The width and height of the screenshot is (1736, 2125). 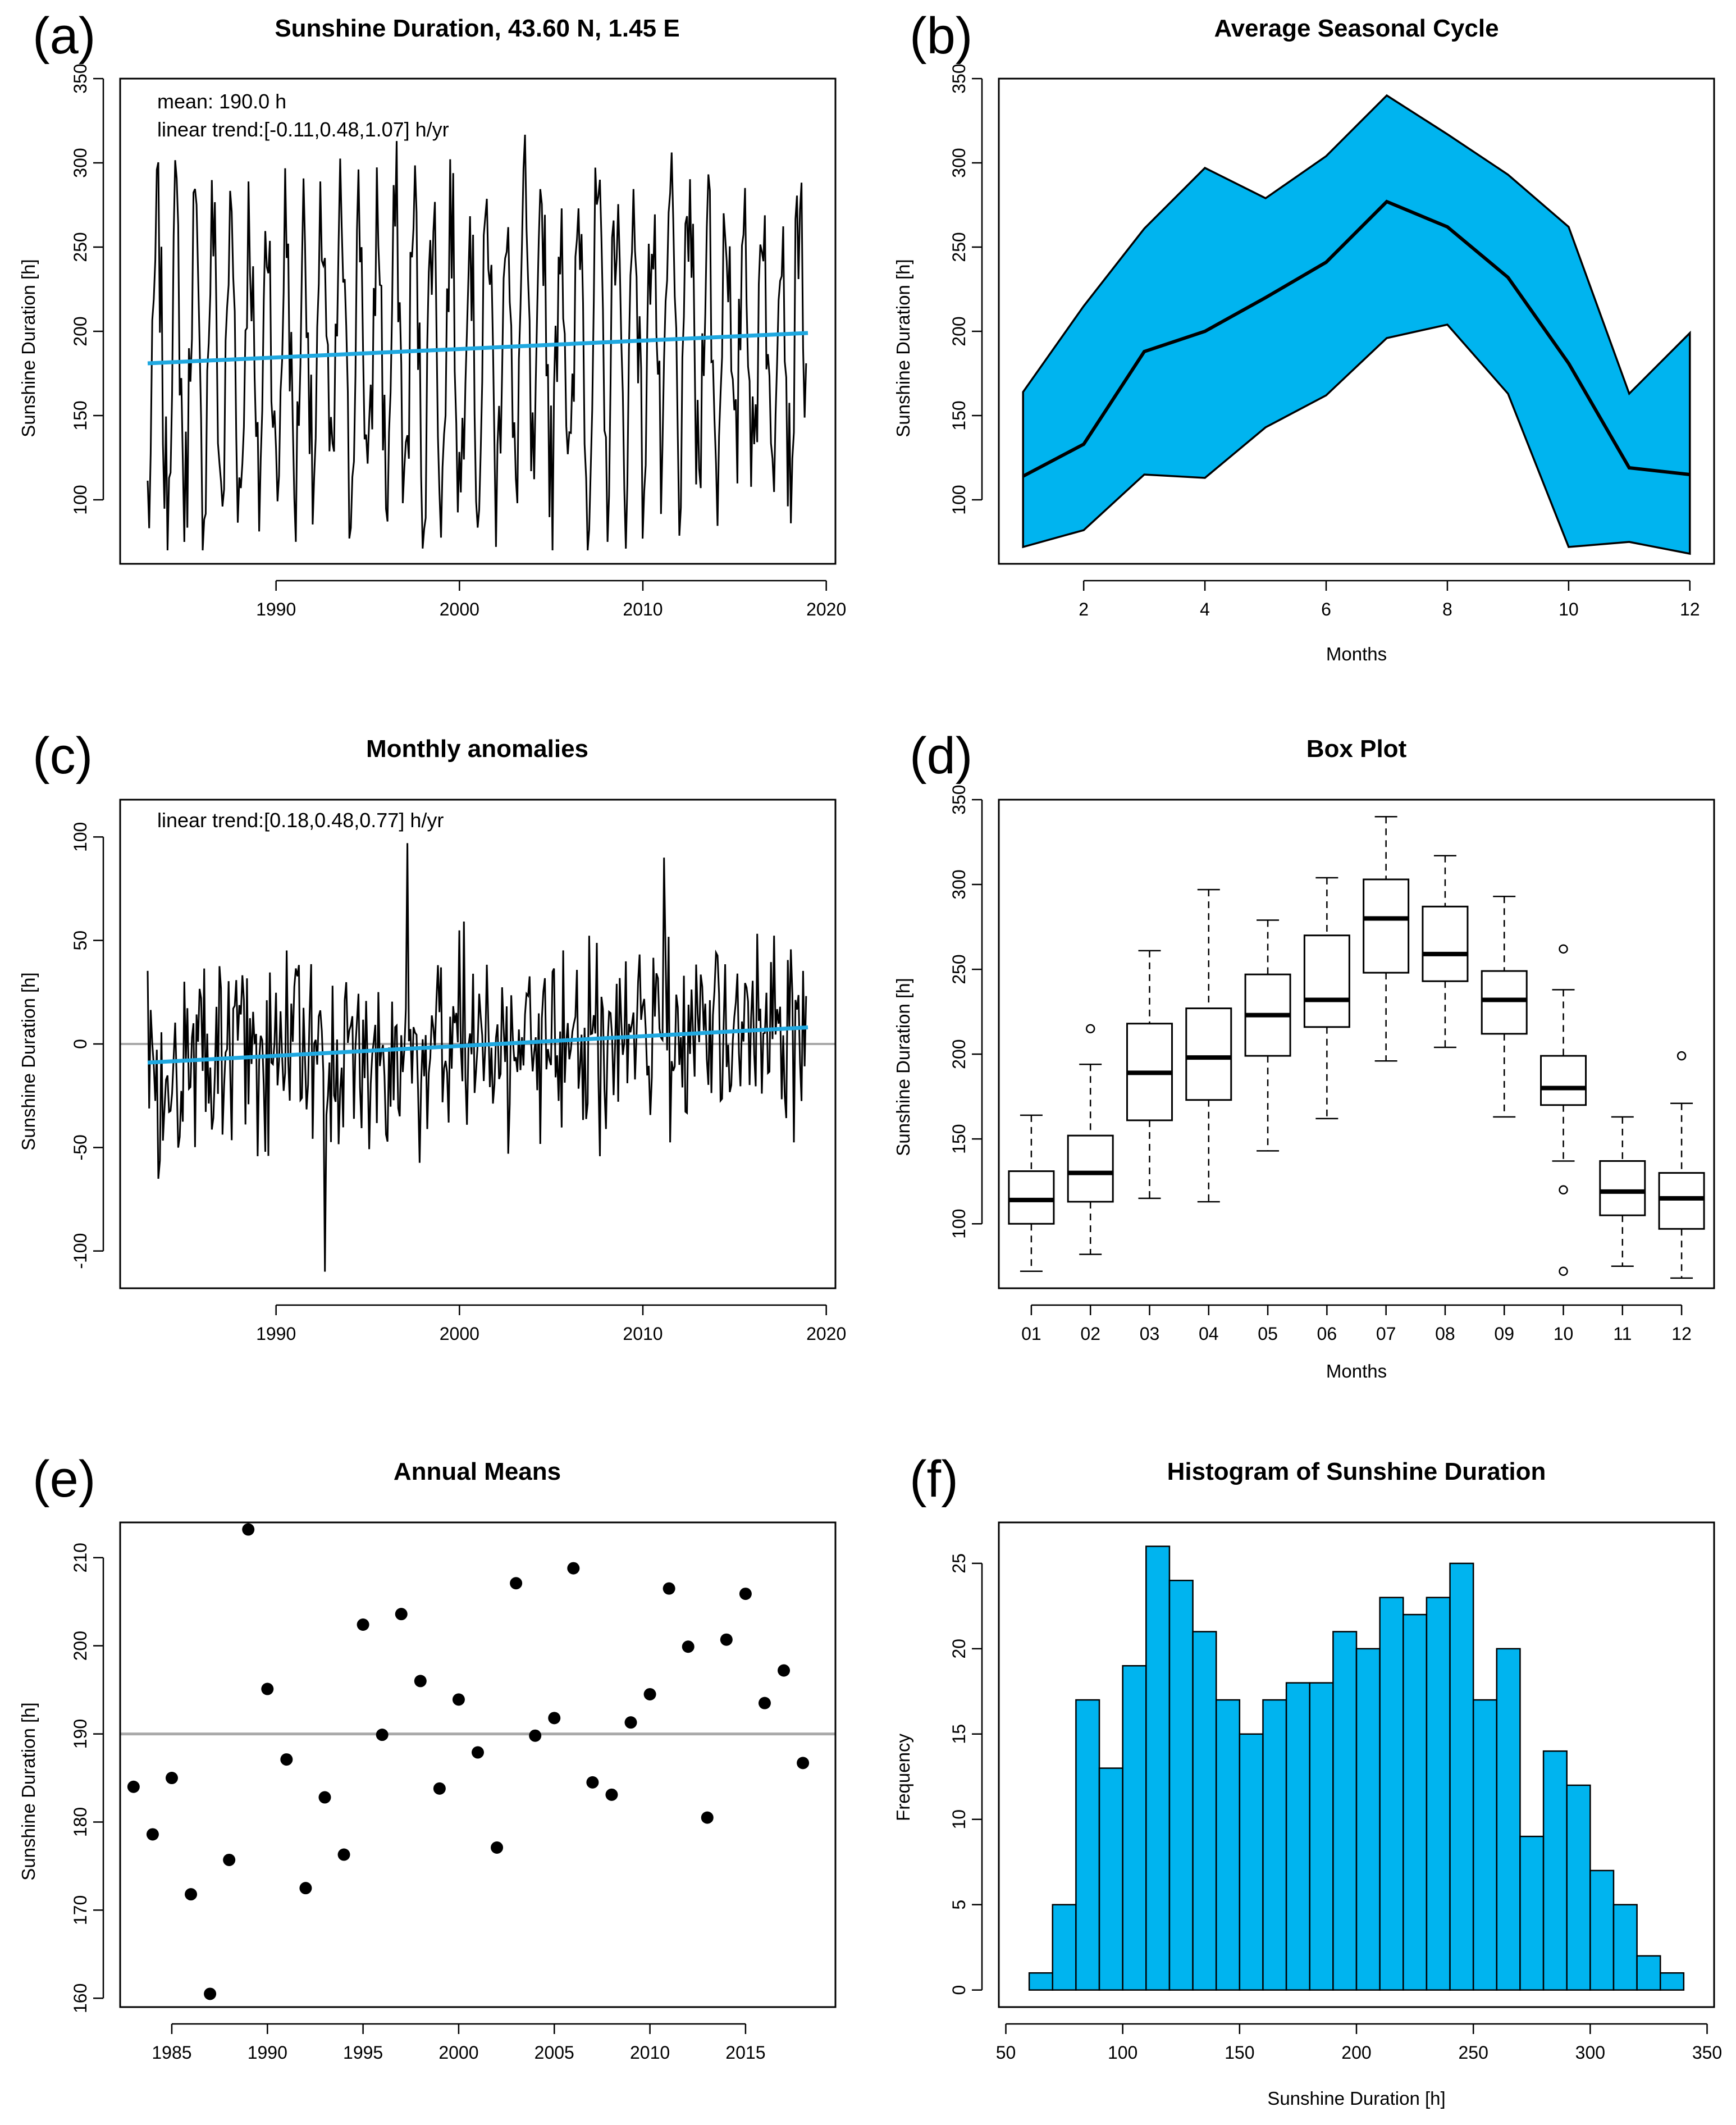 What do you see at coordinates (1504, 1002) in the screenshot?
I see `box-09-iqr` at bounding box center [1504, 1002].